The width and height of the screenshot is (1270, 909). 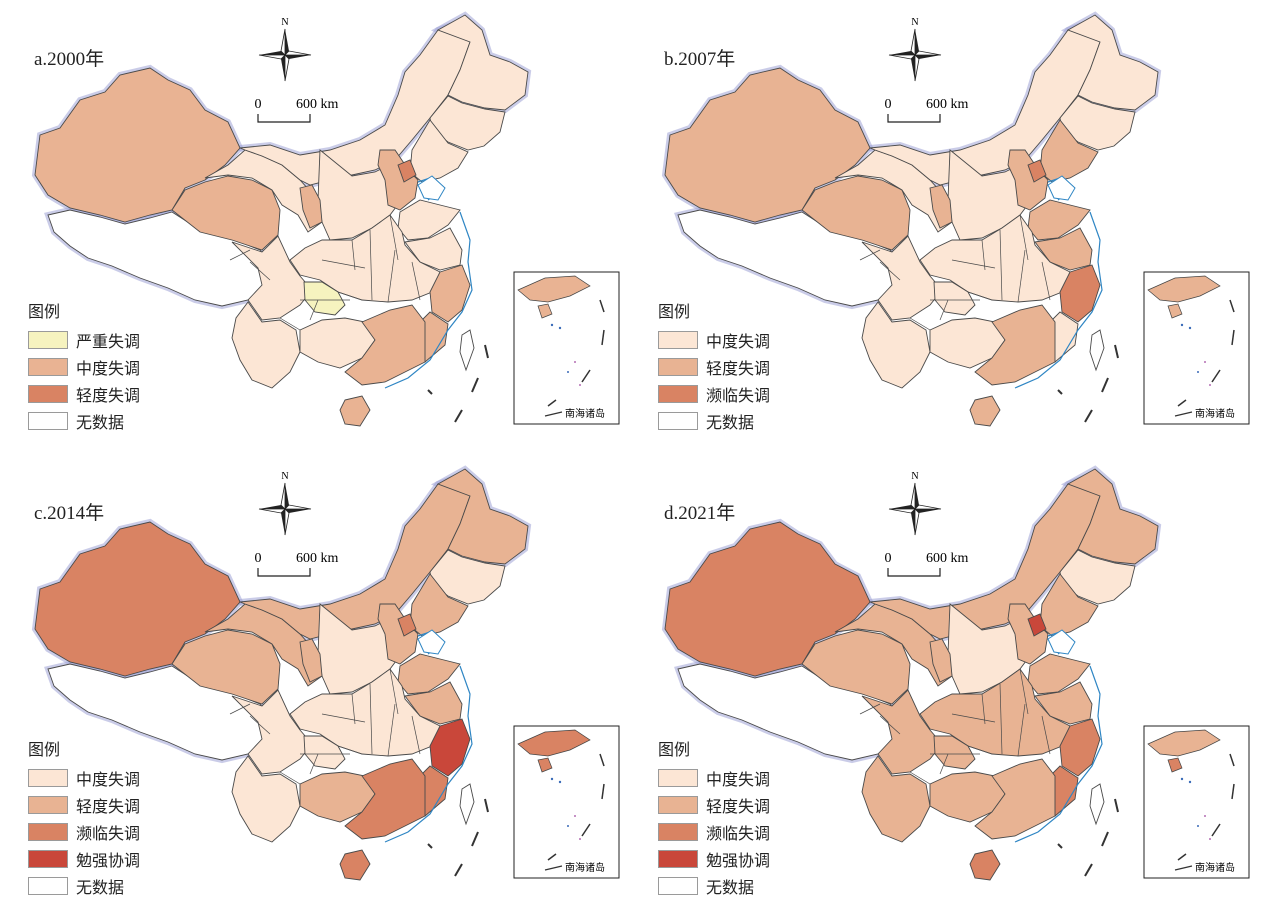 I want to click on legend-item: 严重失调, so click(x=84, y=339).